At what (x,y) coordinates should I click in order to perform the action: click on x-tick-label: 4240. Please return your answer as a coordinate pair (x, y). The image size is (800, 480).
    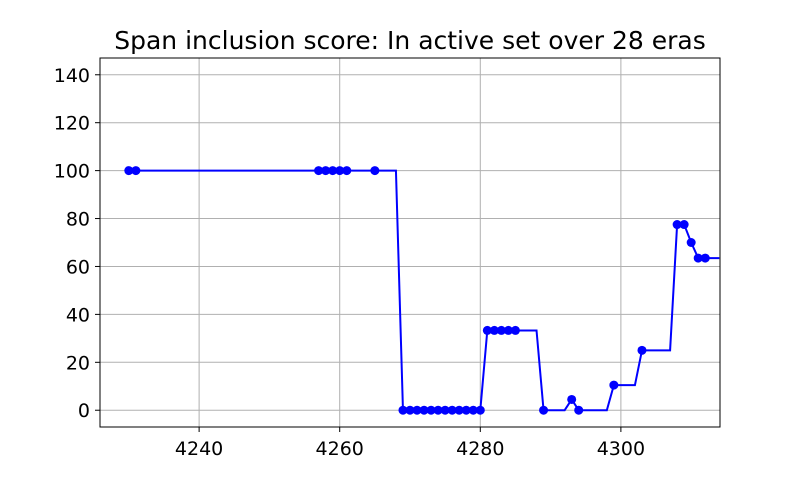
    Looking at the image, I should click on (199, 449).